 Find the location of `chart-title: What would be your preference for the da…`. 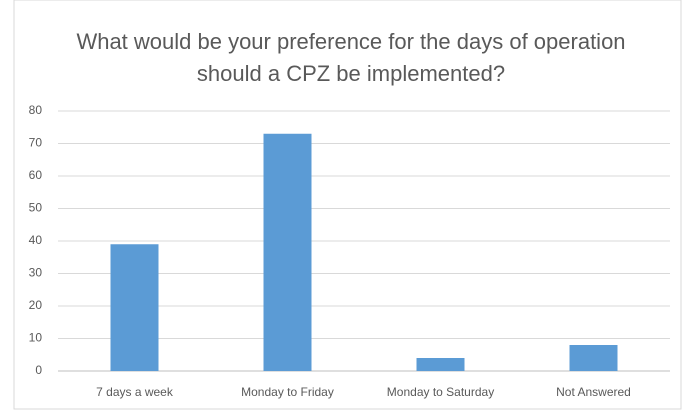

chart-title: What would be your preference for the da… is located at coordinates (351, 57).